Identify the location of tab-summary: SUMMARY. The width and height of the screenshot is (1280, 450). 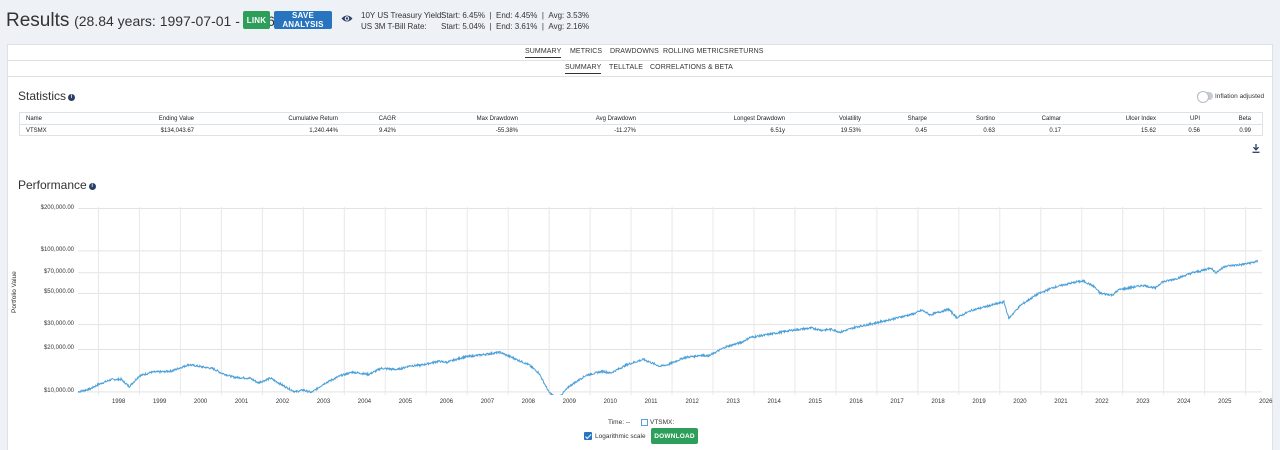
(543, 53).